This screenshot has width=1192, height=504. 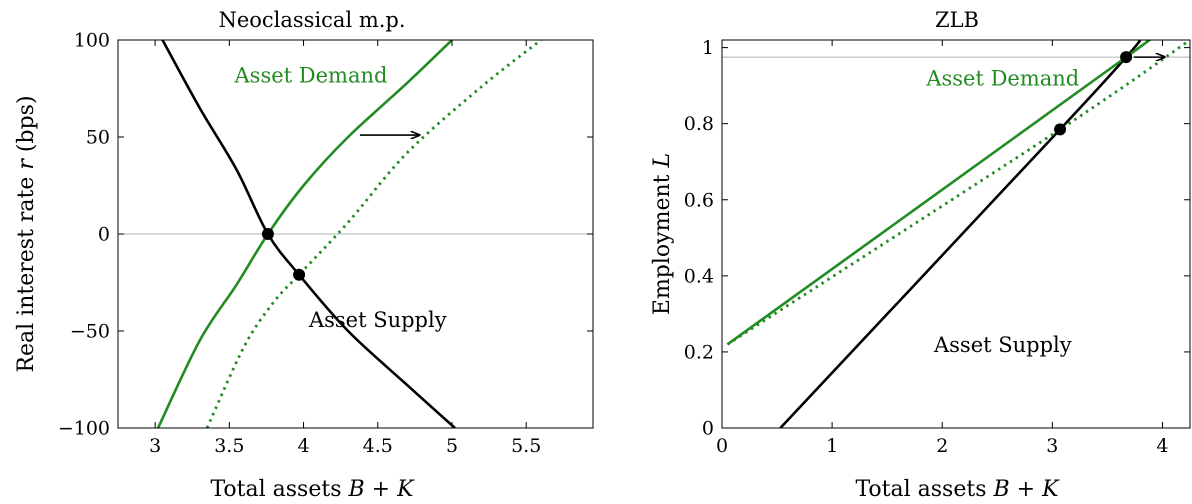 What do you see at coordinates (699, 200) in the screenshot?
I see `y-tick-label: 0.6` at bounding box center [699, 200].